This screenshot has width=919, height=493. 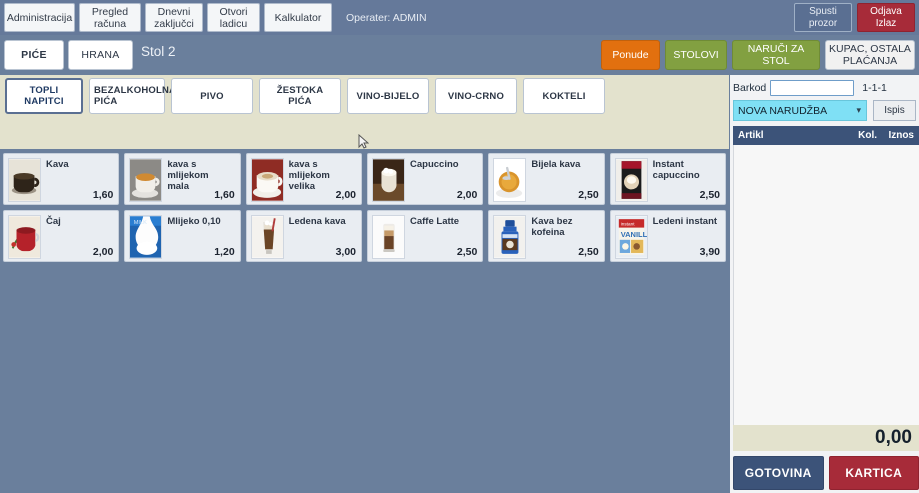 What do you see at coordinates (854, 17) in the screenshot?
I see `top-toolbar-right-group: Spusti prozor Odjava Izlaz` at bounding box center [854, 17].